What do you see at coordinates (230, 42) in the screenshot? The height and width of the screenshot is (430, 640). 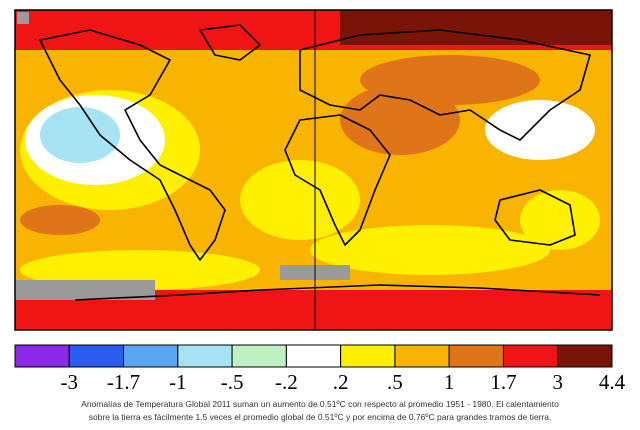 I see `greenland-coast` at bounding box center [230, 42].